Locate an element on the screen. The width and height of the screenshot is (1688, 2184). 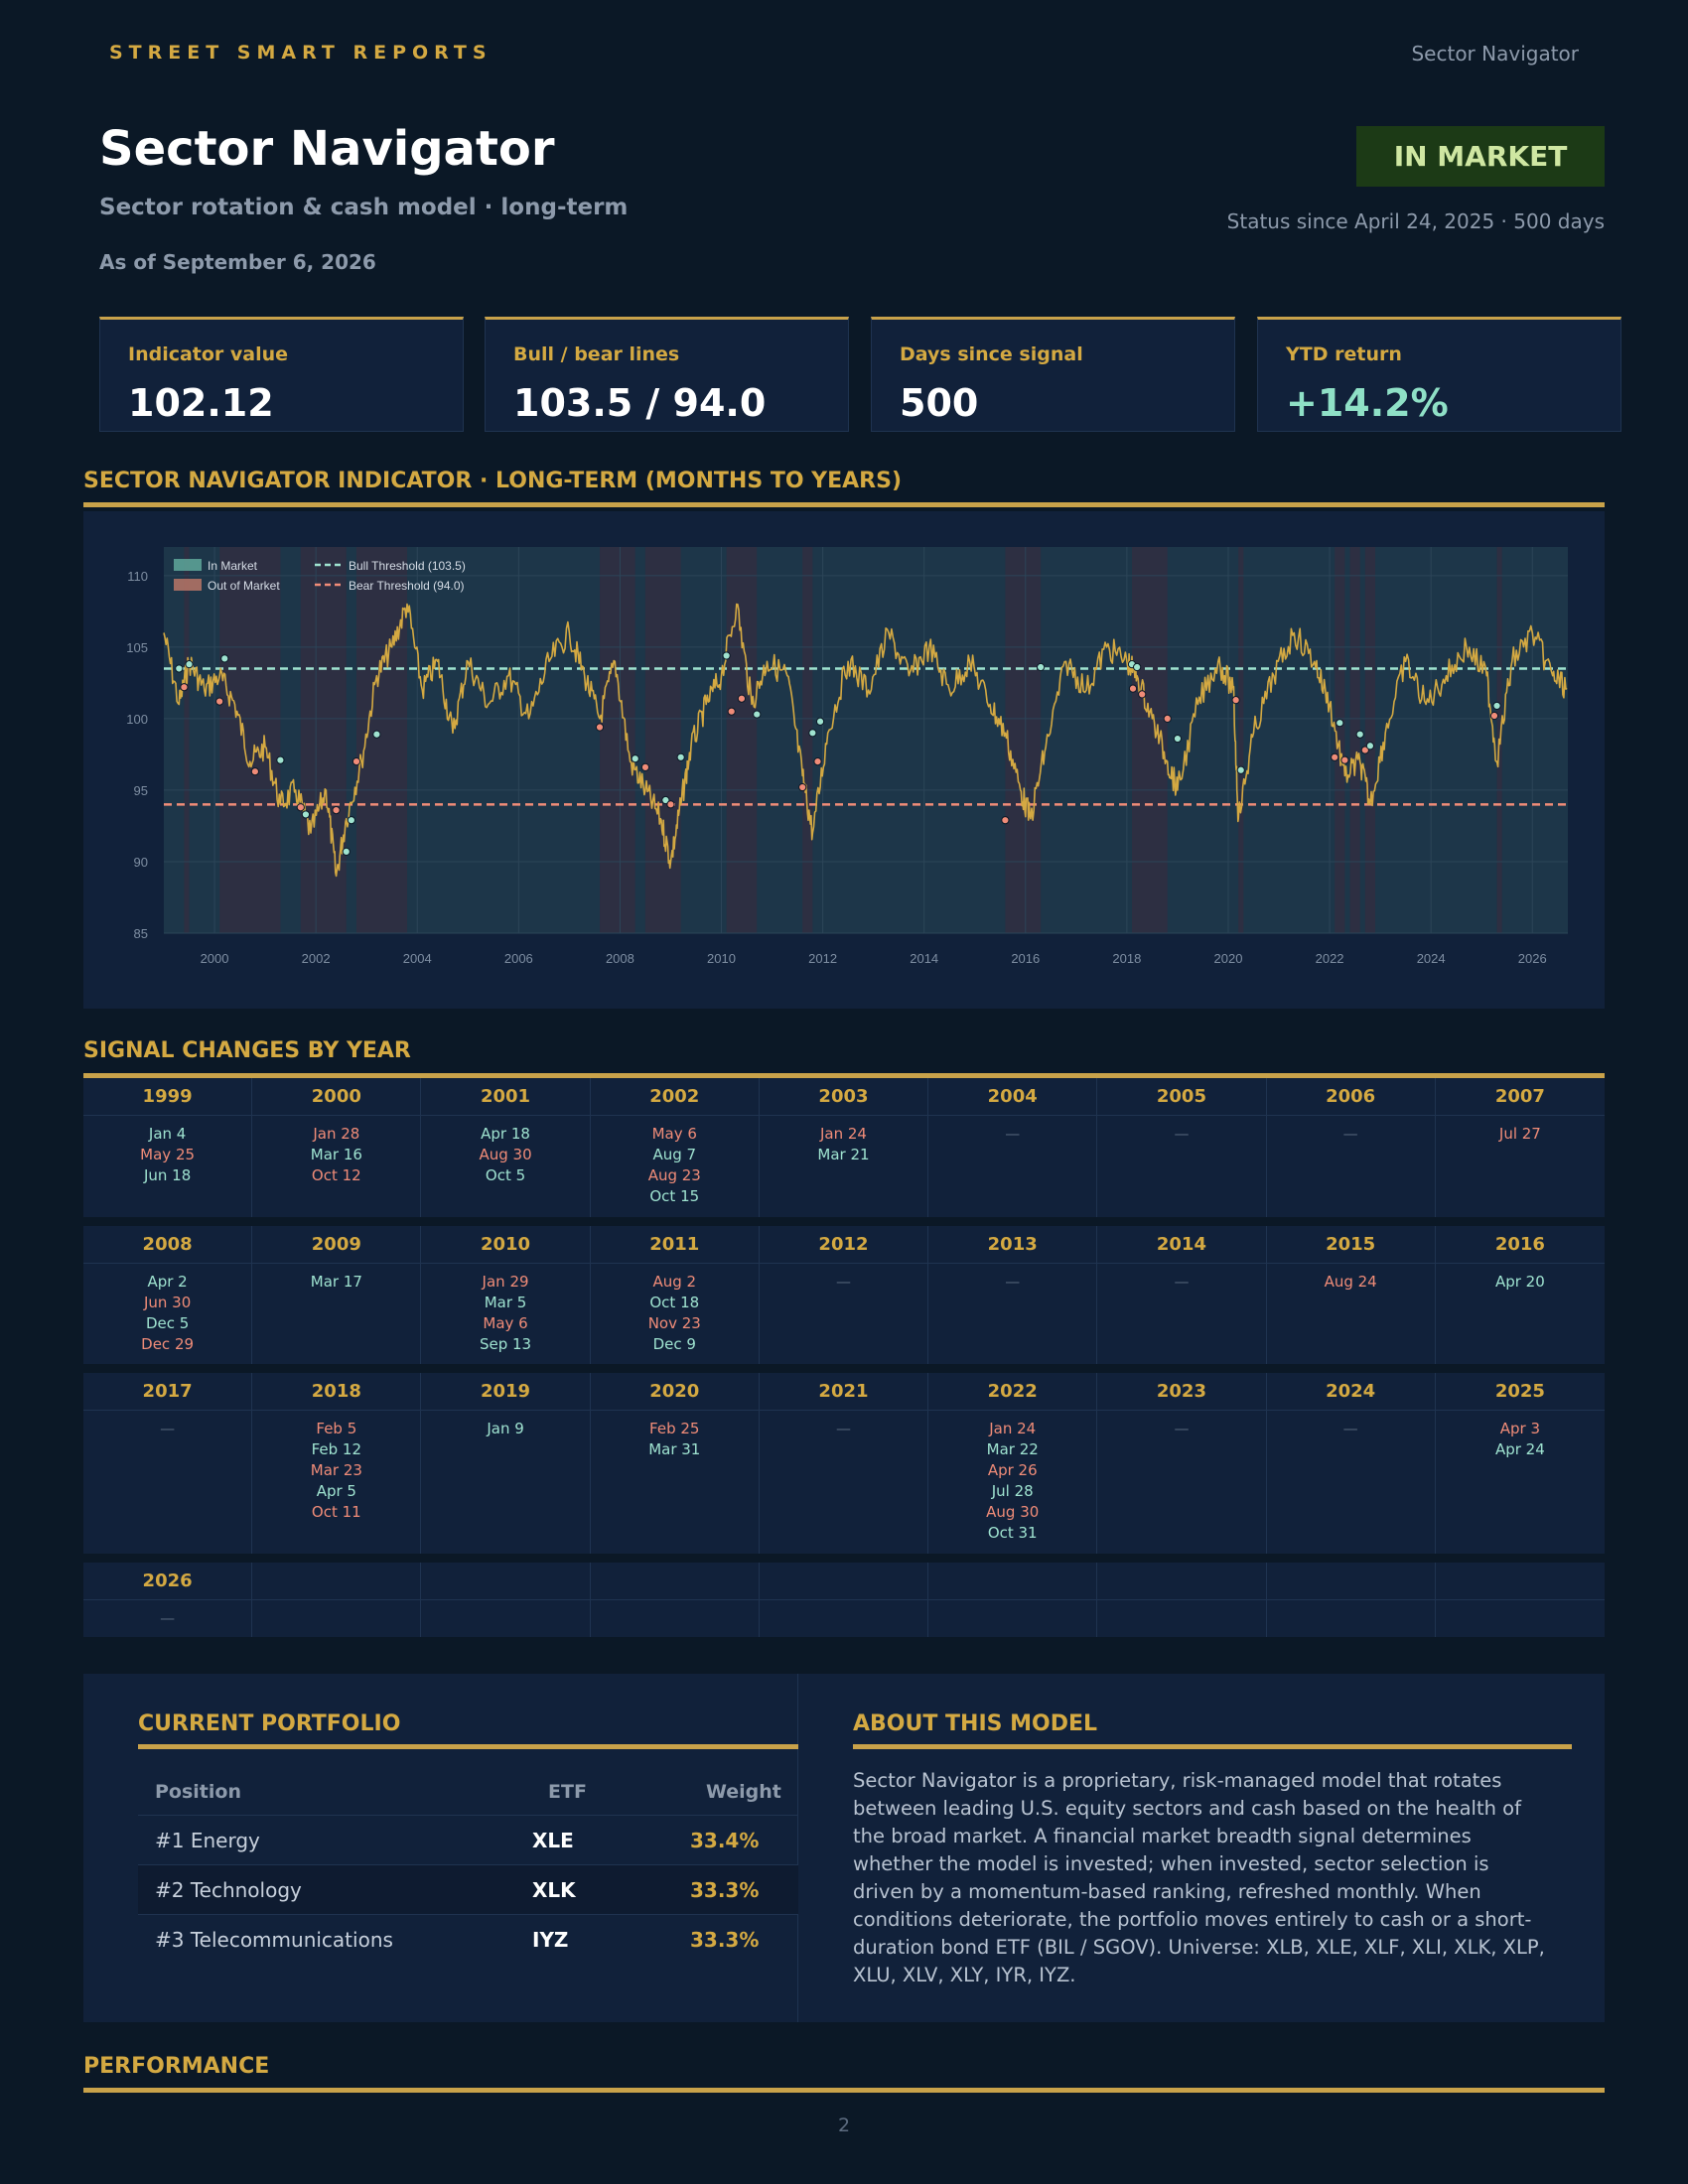
signal-year-cell: 2010 Jan 29 Mar 5 May 6 Sep 13 is located at coordinates (506, 1295).